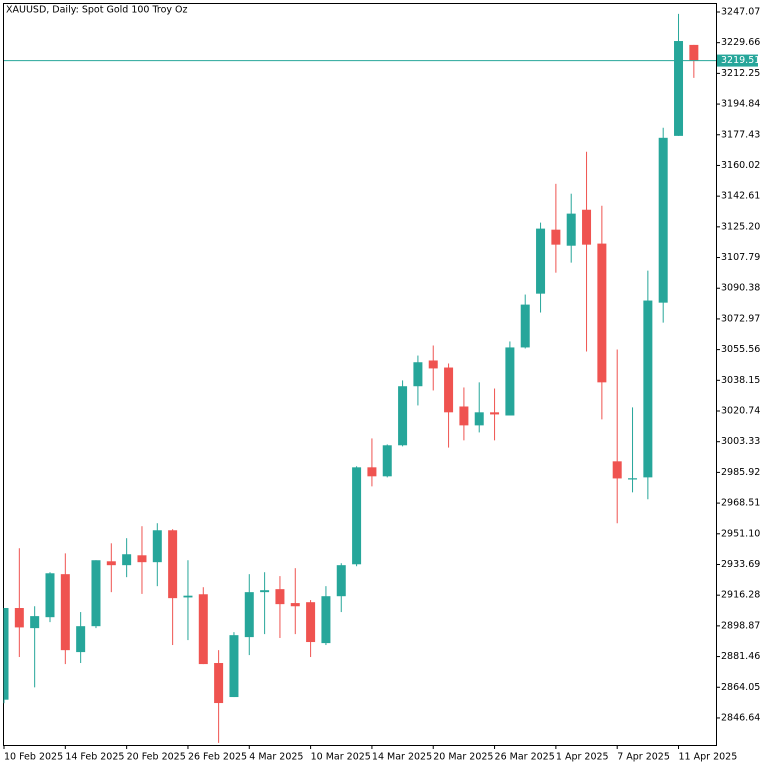  I want to click on y-tick-label: 2985.92, so click(740, 472).